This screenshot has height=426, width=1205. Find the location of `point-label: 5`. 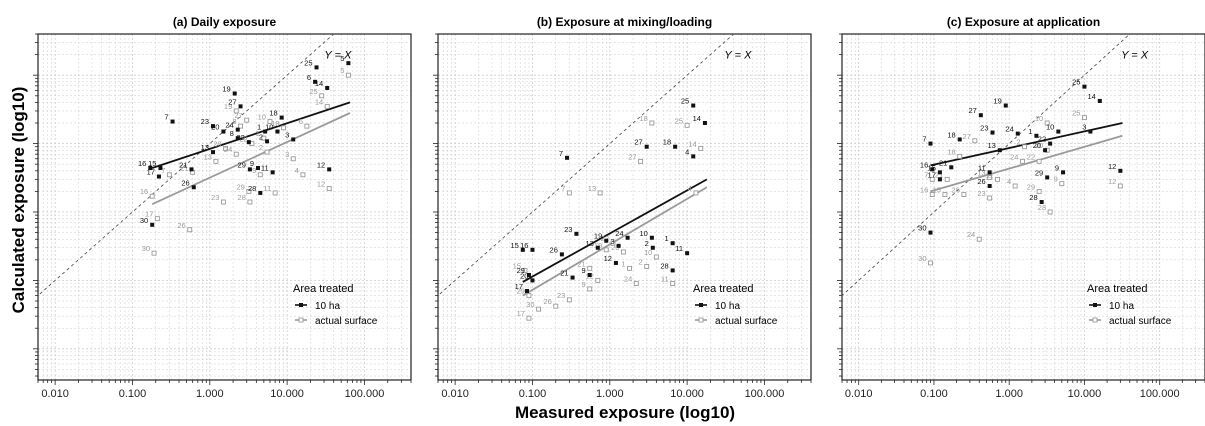

point-label: 5 is located at coordinates (342, 70).